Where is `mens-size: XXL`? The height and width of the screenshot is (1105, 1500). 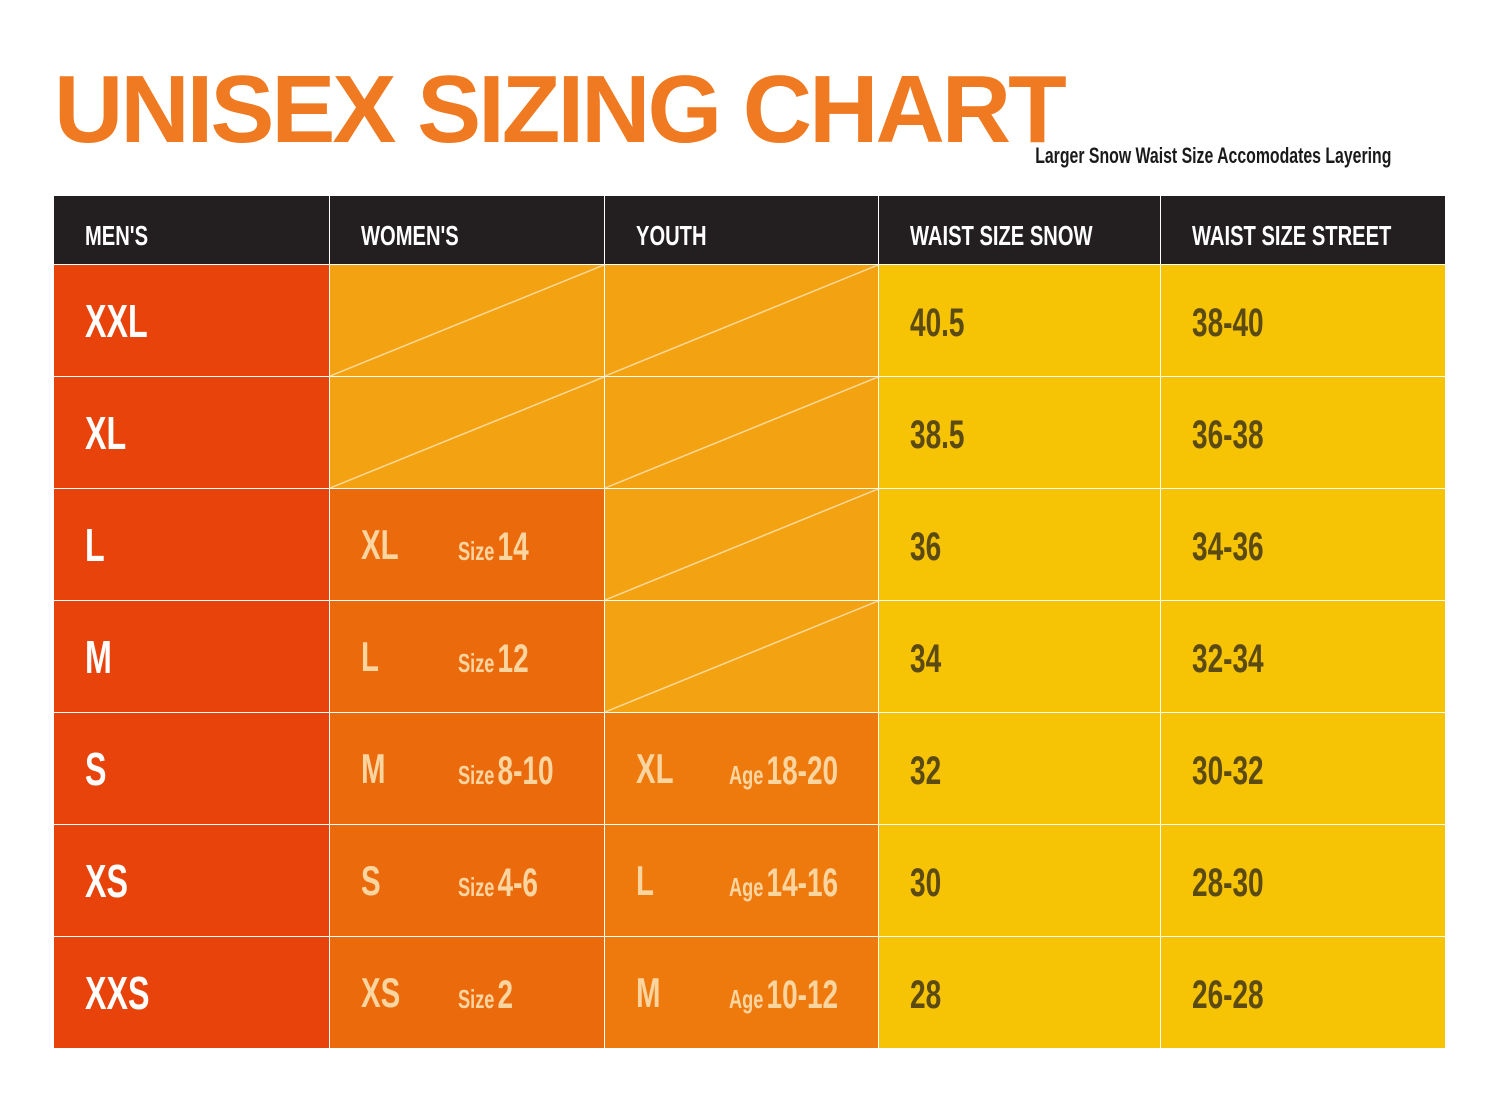
mens-size: XXL is located at coordinates (116, 321).